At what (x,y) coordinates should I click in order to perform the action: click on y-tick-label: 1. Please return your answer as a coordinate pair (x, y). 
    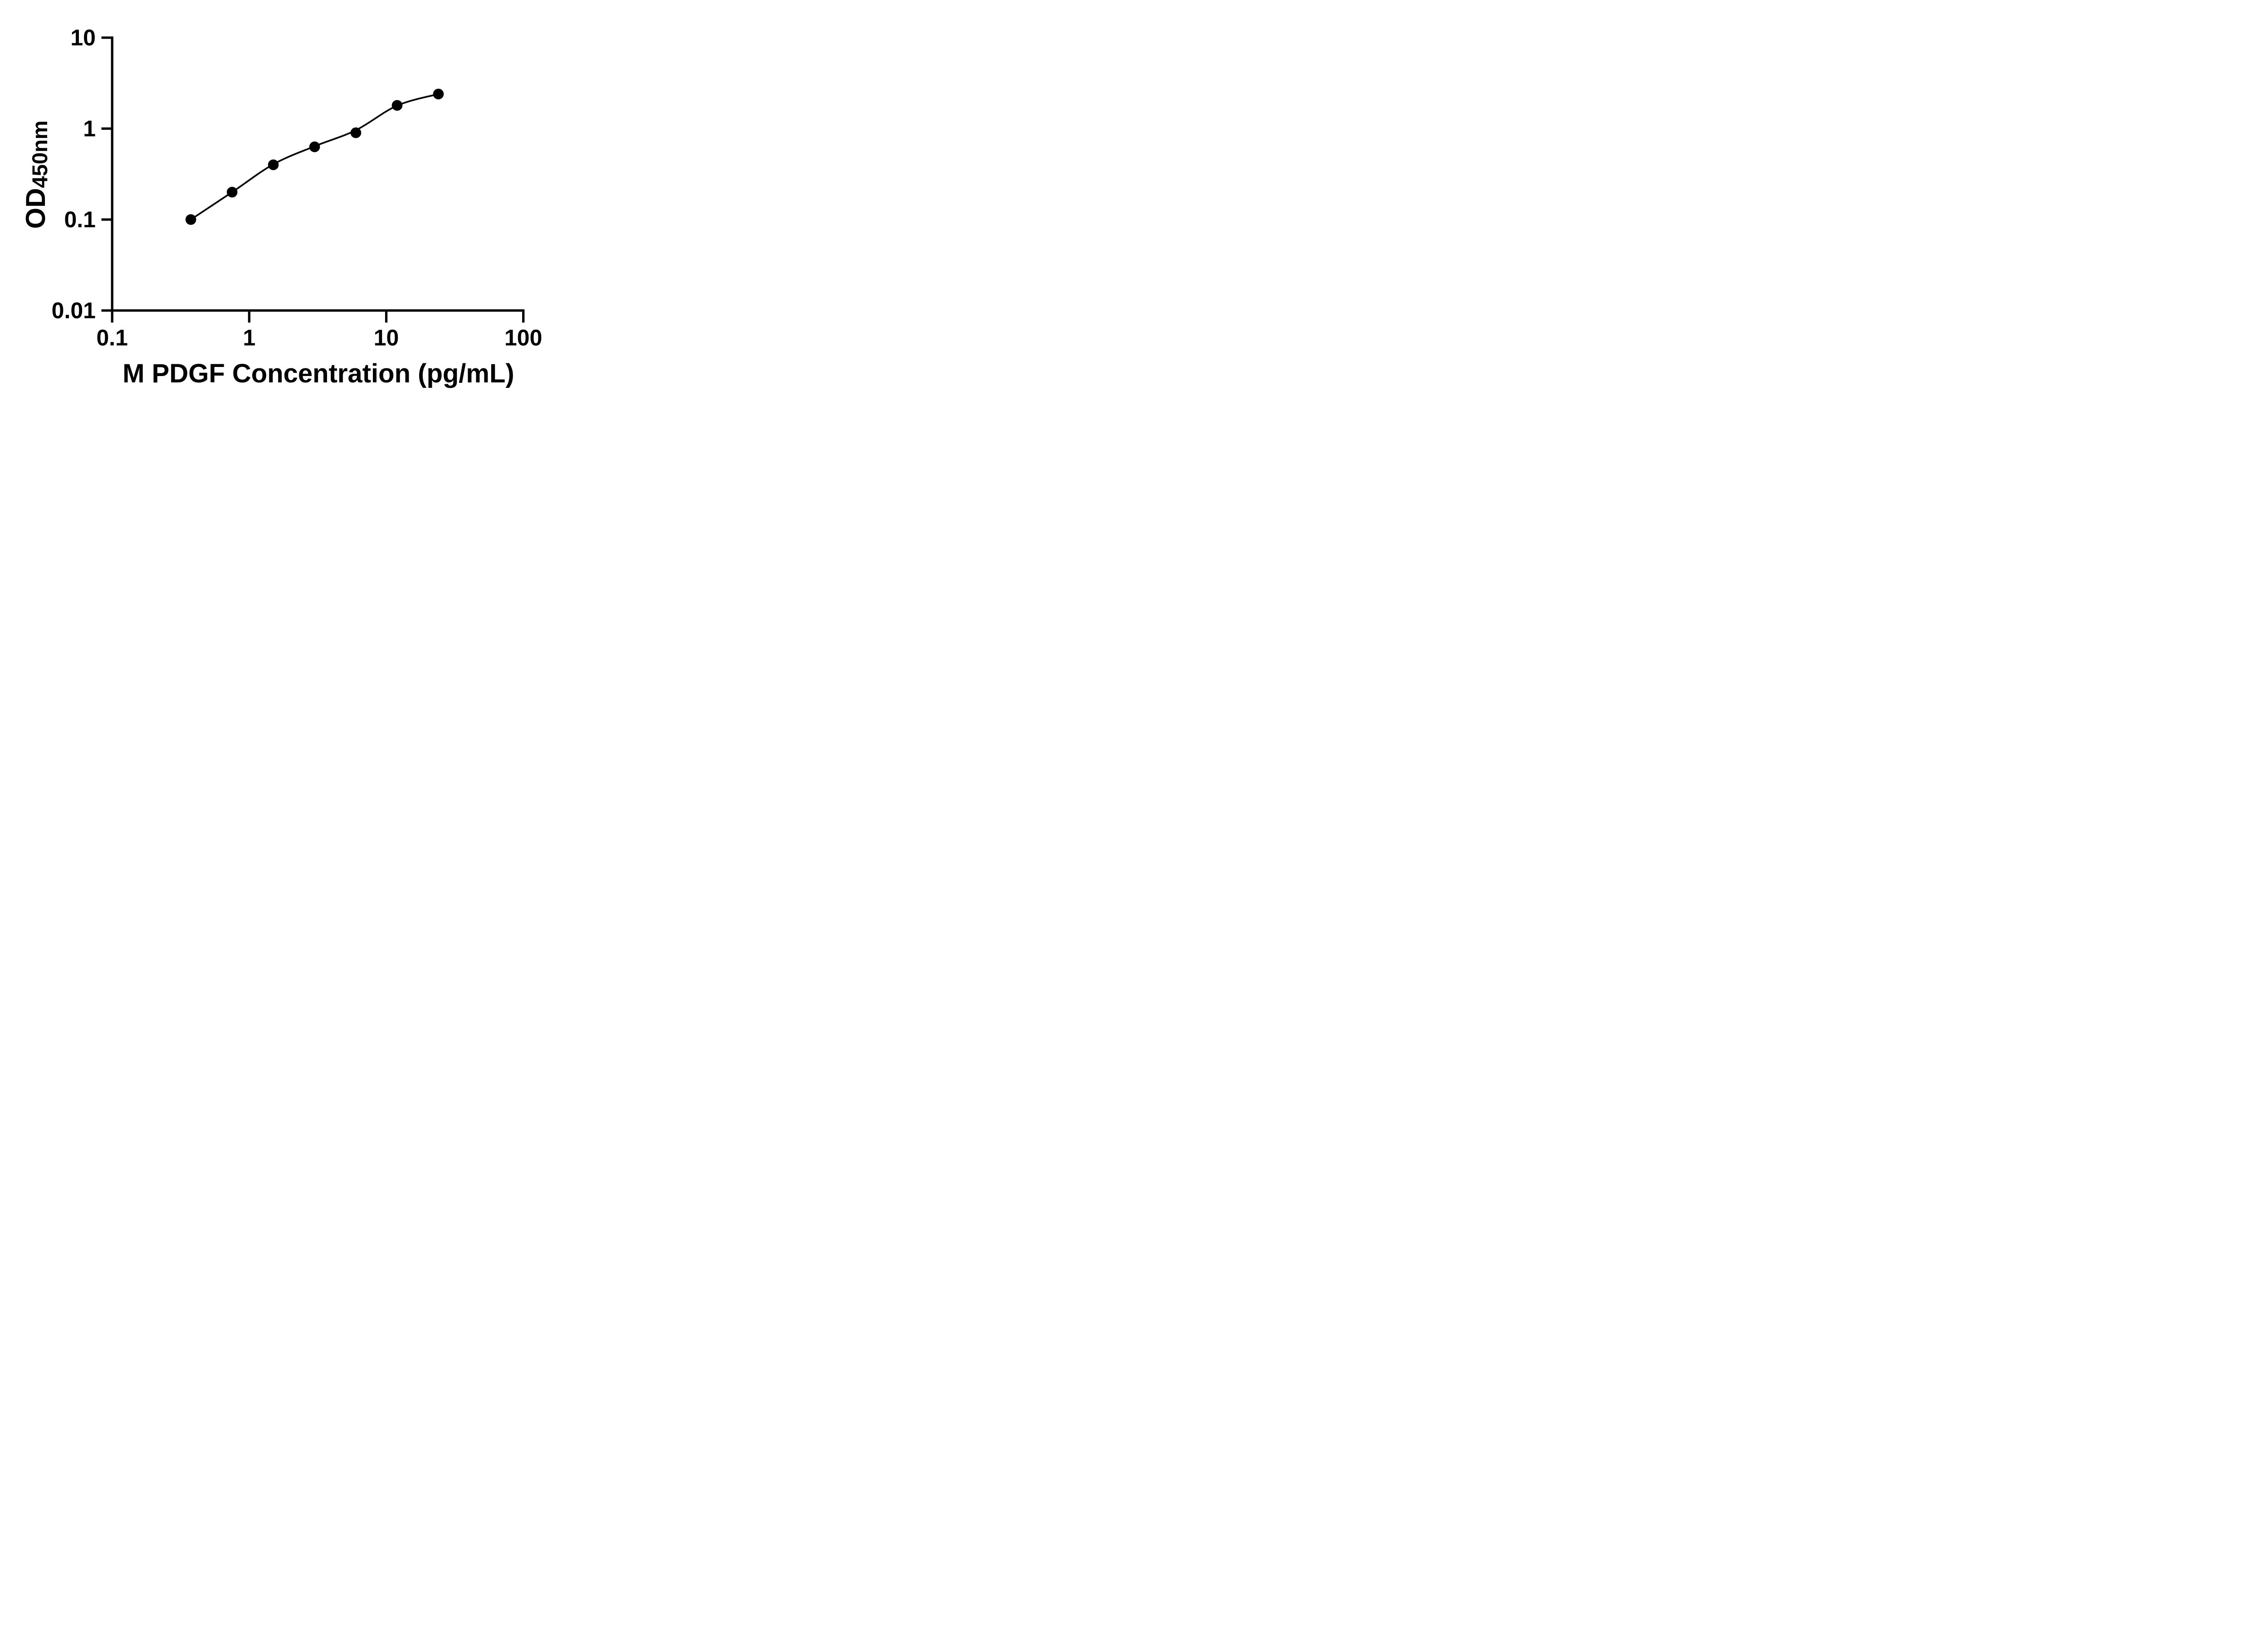
    Looking at the image, I should click on (89, 129).